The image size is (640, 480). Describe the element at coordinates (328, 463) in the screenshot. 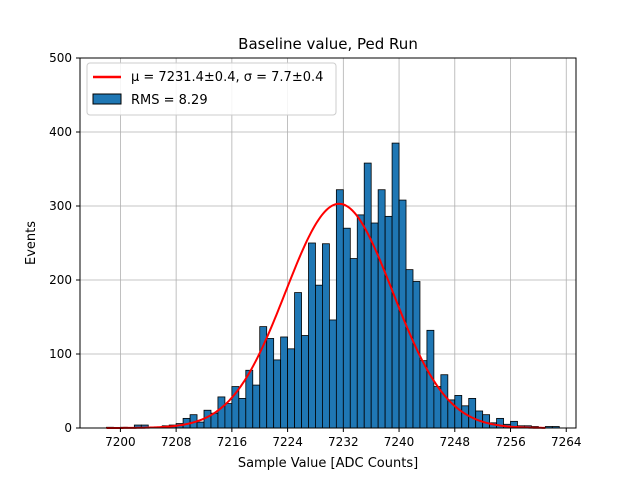

I see `x-axis-label: Sample Value [ADC Counts]` at that location.